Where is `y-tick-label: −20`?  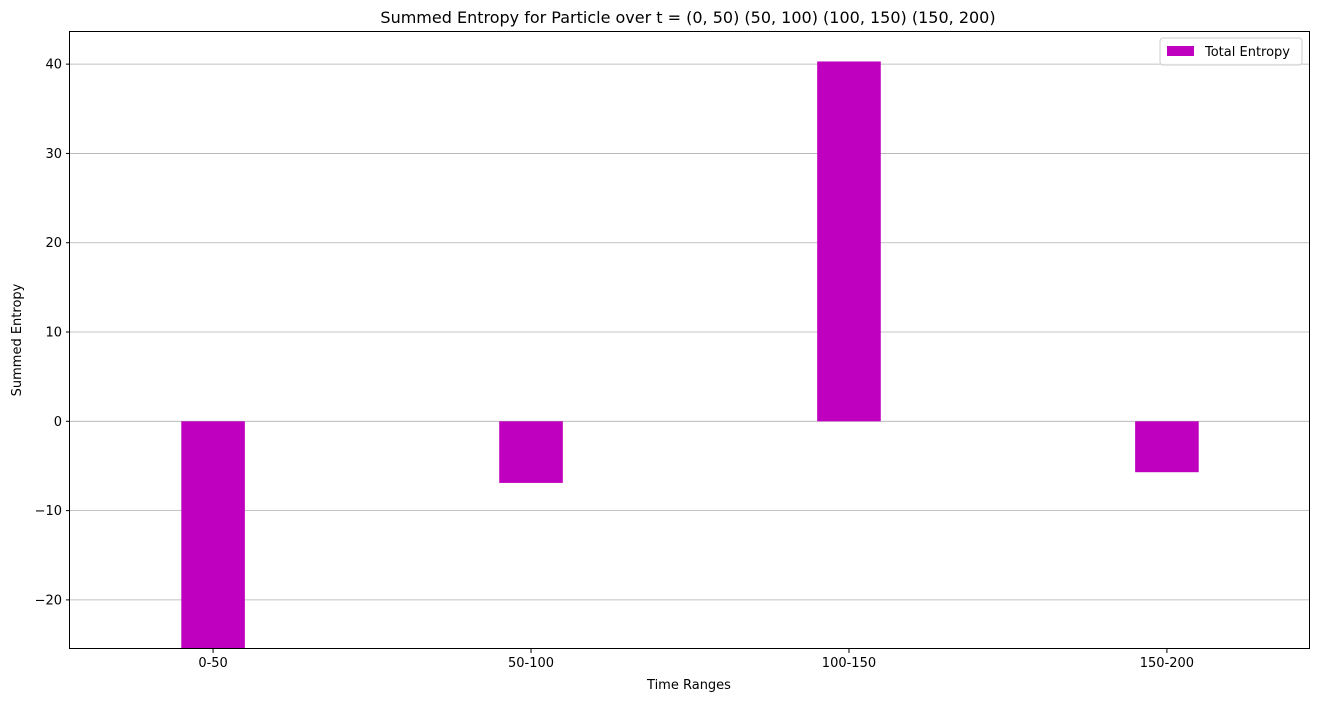
y-tick-label: −20 is located at coordinates (48, 600).